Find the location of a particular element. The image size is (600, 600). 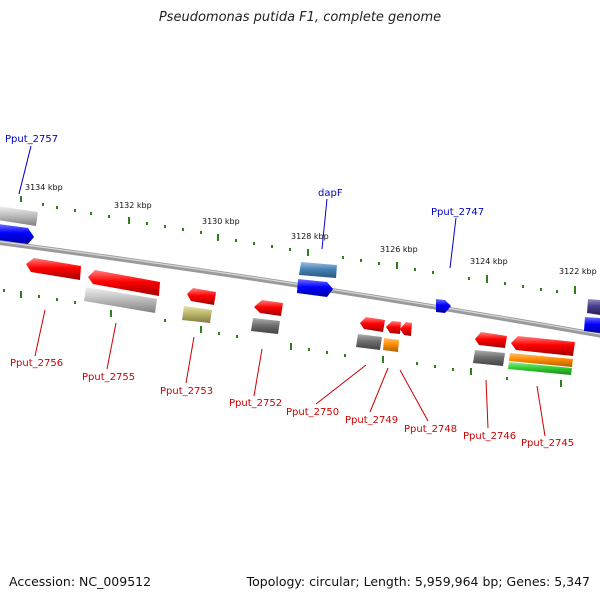

gene-label: Pput_2745 is located at coordinates (547, 443).